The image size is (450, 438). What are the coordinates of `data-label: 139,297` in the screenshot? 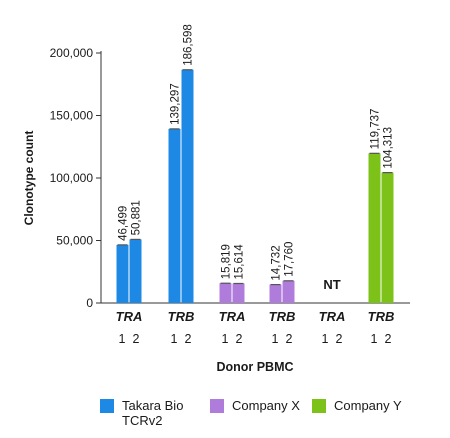 It's located at (176, 104).